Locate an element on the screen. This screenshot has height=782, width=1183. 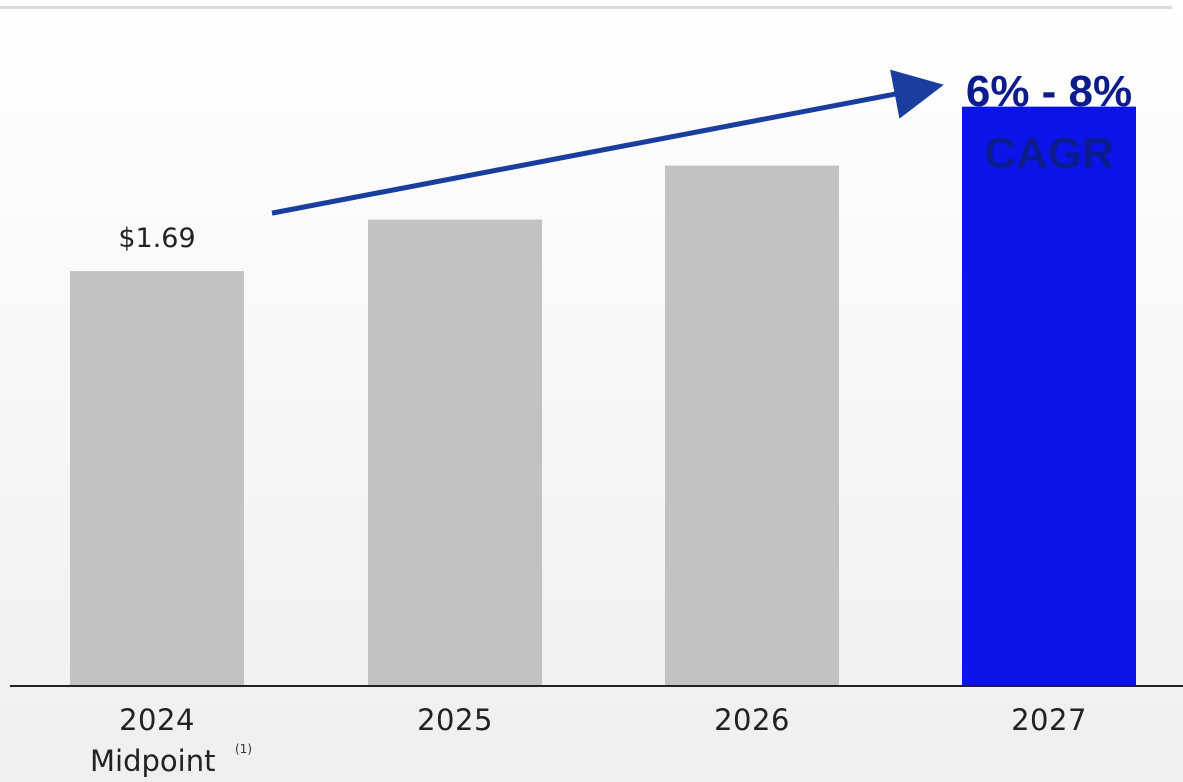
bar-2027 is located at coordinates (1049, 396).